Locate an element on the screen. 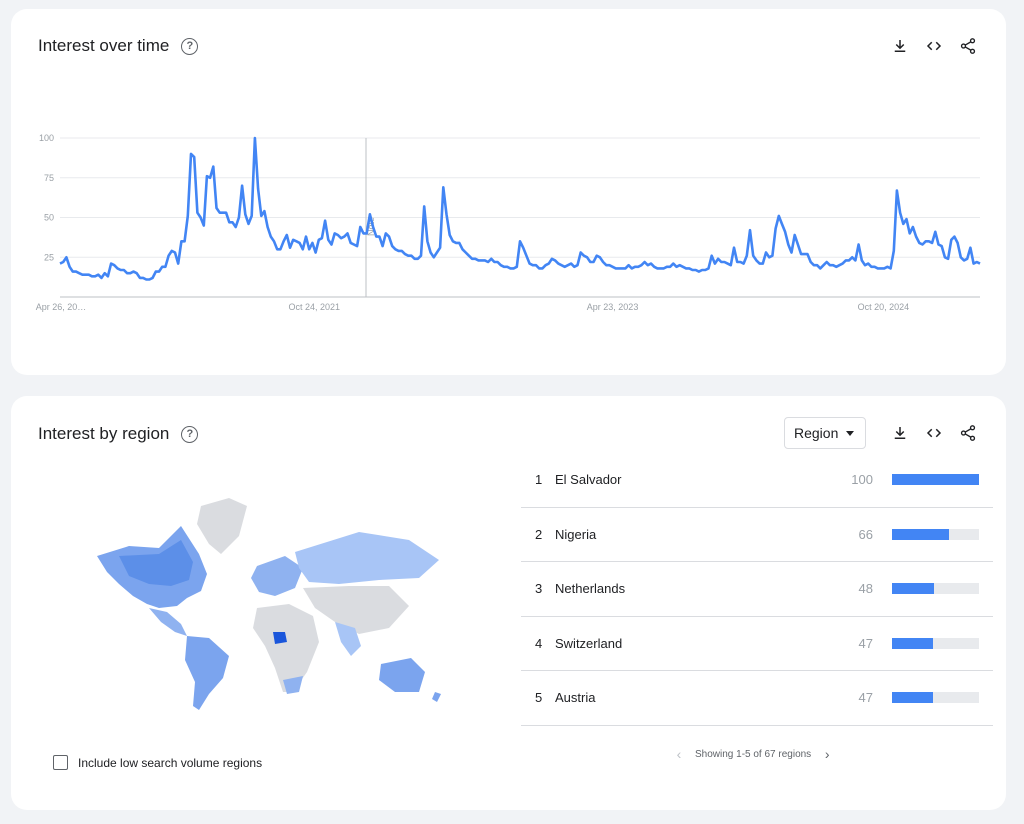 The width and height of the screenshot is (1024, 824). chevron-right-icon: › is located at coordinates (827, 754).